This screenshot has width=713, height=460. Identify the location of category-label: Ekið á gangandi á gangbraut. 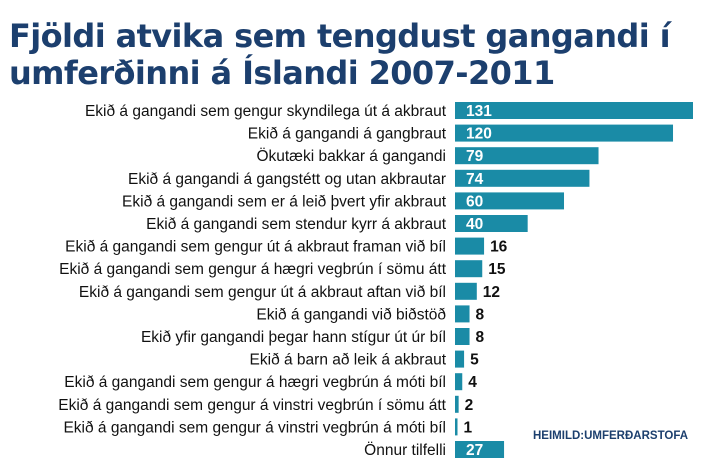
(347, 134).